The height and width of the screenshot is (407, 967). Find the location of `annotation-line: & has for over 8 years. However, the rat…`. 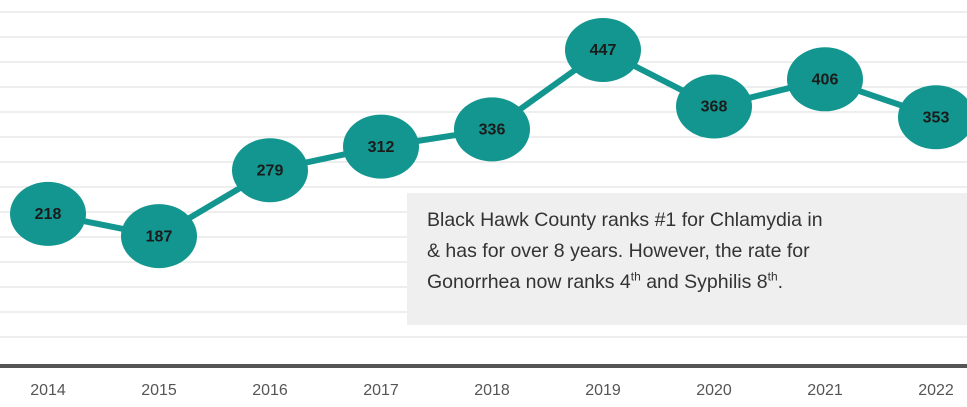

annotation-line: & has for over 8 years. However, the rat… is located at coordinates (618, 251).